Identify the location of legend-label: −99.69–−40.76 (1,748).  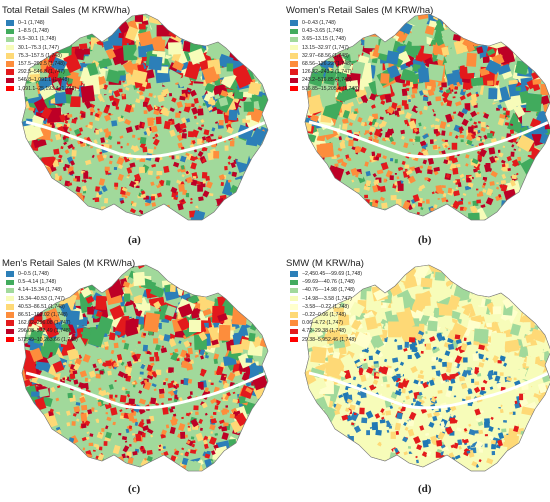
(328, 282).